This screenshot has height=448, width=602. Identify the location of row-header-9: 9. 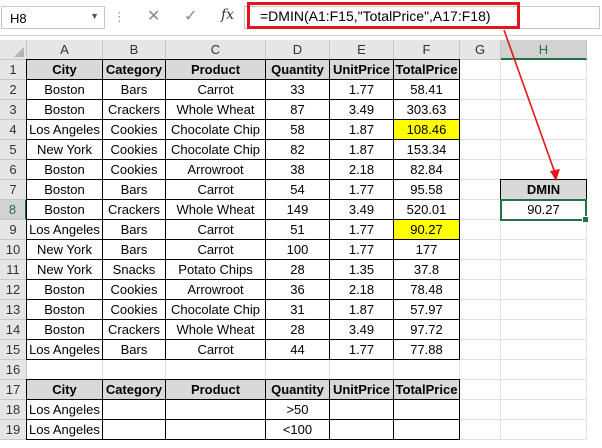
(13, 230).